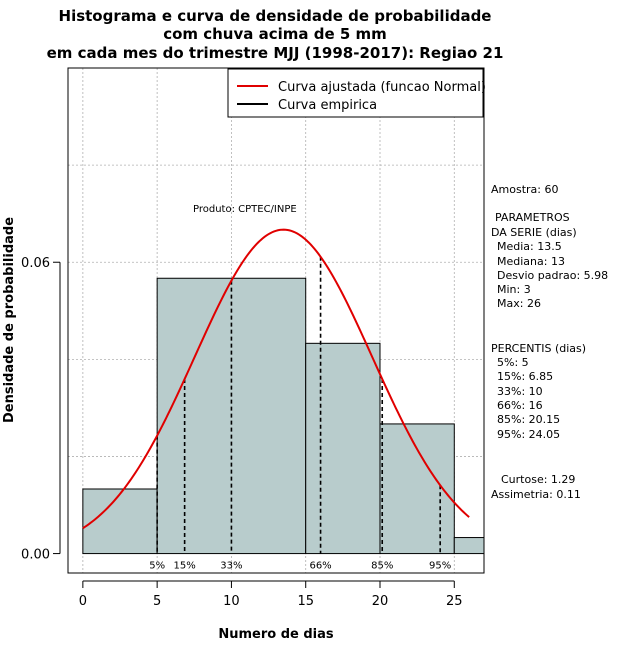 This screenshot has height=660, width=640. Describe the element at coordinates (35, 263) in the screenshot. I see `y-tick-label: 0.06` at that location.